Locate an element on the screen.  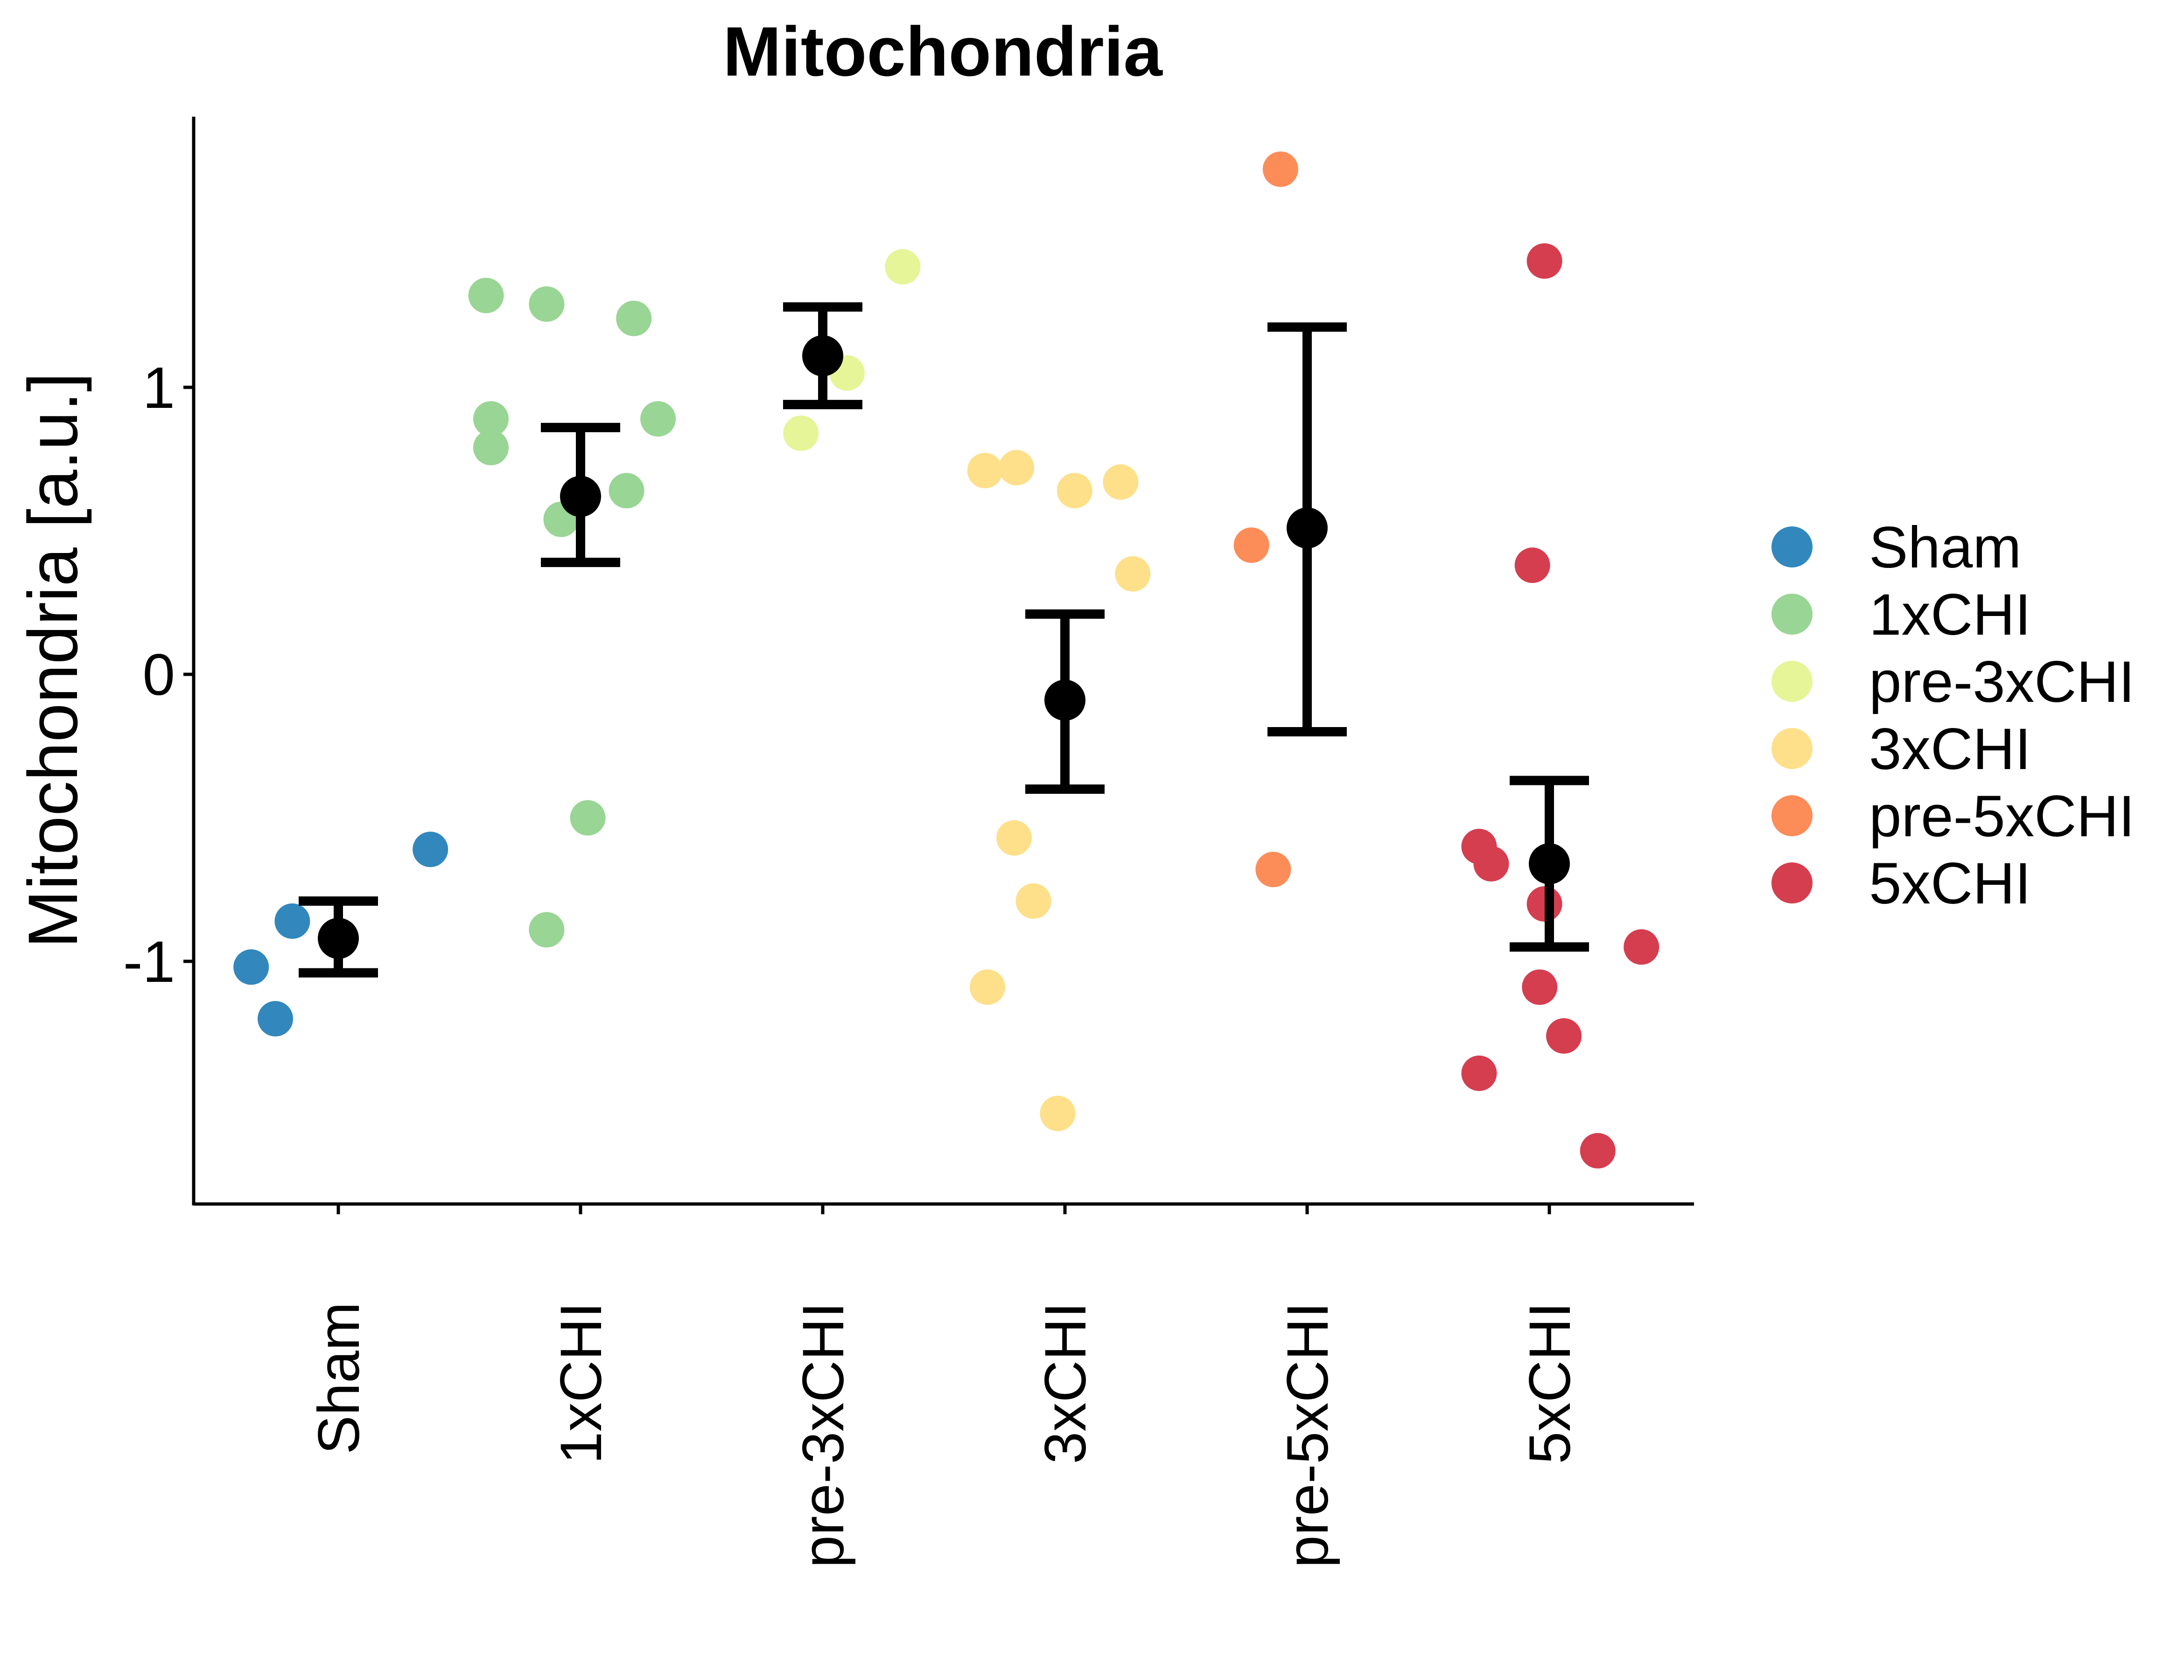
legend-label: pre-3xCHI is located at coordinates (2002, 682).